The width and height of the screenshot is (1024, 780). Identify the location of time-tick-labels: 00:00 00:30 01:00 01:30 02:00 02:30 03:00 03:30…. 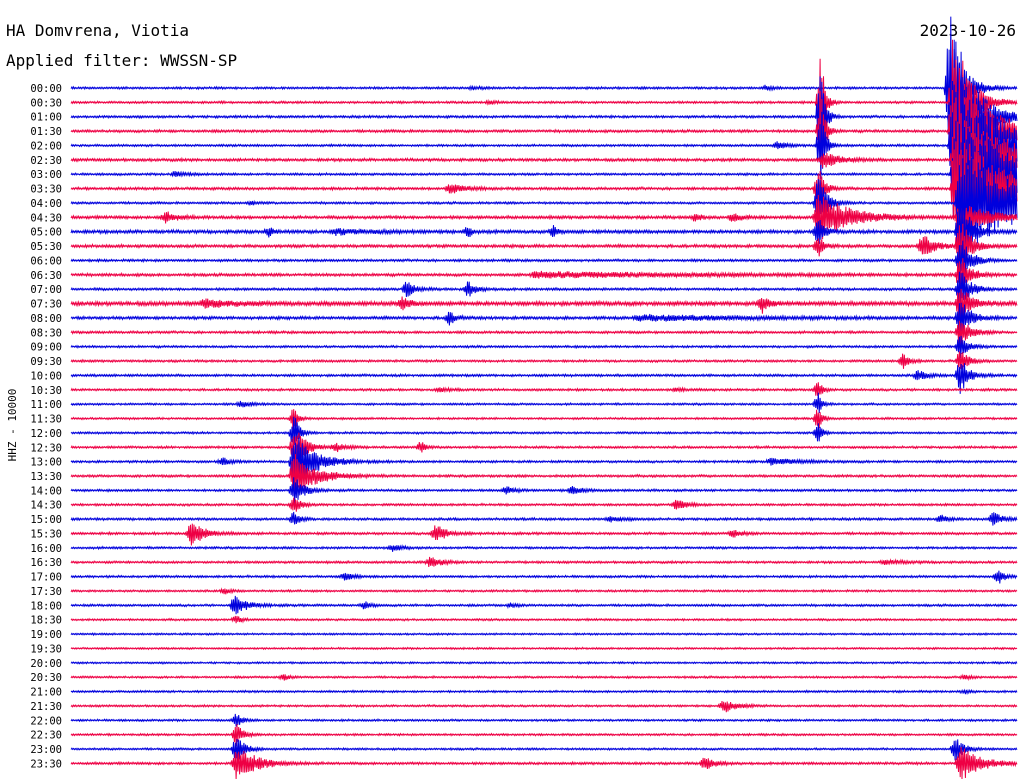
(46, 426).